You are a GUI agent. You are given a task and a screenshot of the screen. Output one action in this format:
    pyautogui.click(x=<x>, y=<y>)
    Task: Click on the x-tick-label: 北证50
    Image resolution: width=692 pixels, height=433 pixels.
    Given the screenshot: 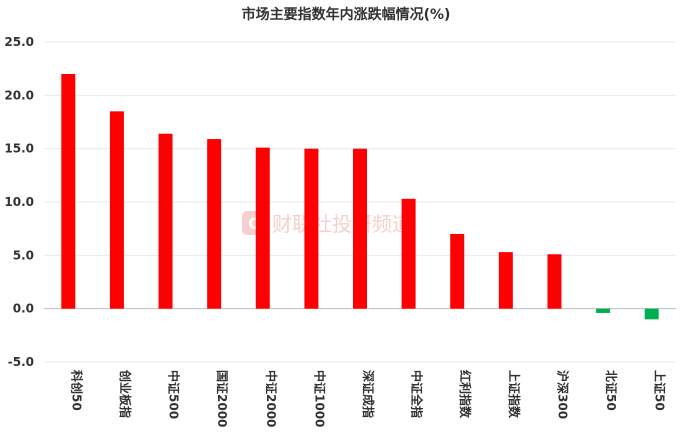 What is the action you would take?
    pyautogui.click(x=611, y=390)
    